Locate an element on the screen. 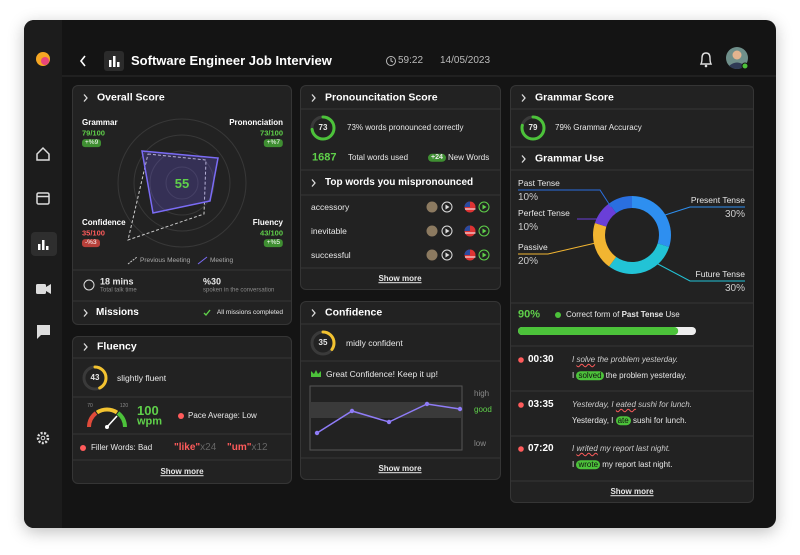 The height and width of the screenshot is (555, 800). crown-icon is located at coordinates (316, 373).